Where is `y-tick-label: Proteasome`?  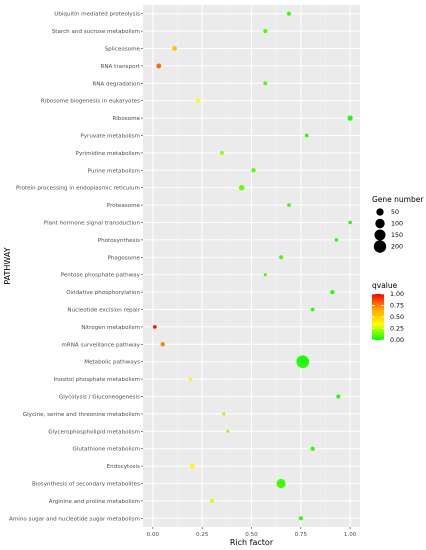
y-tick-label: Proteasome is located at coordinates (124, 206).